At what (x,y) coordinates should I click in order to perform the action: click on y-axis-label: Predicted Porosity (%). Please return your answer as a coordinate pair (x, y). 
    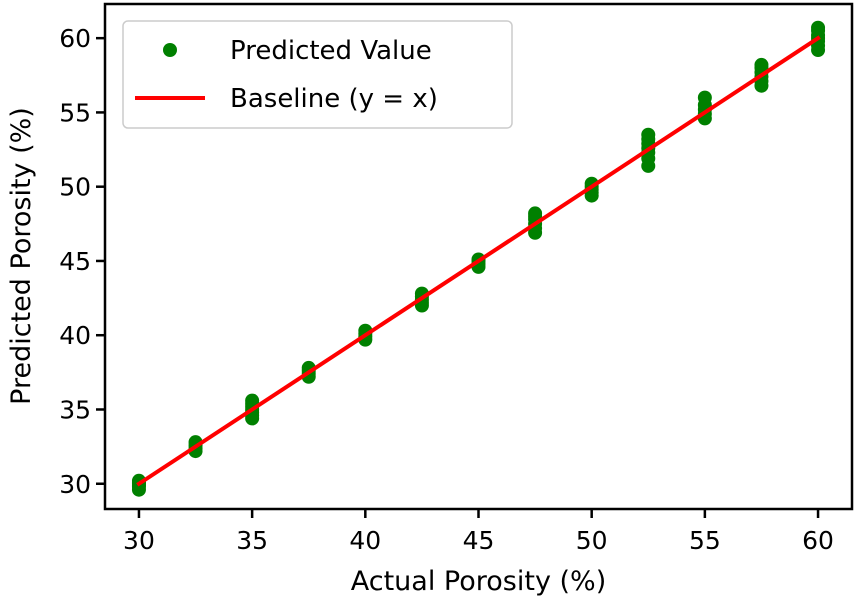
    Looking at the image, I should click on (21, 256).